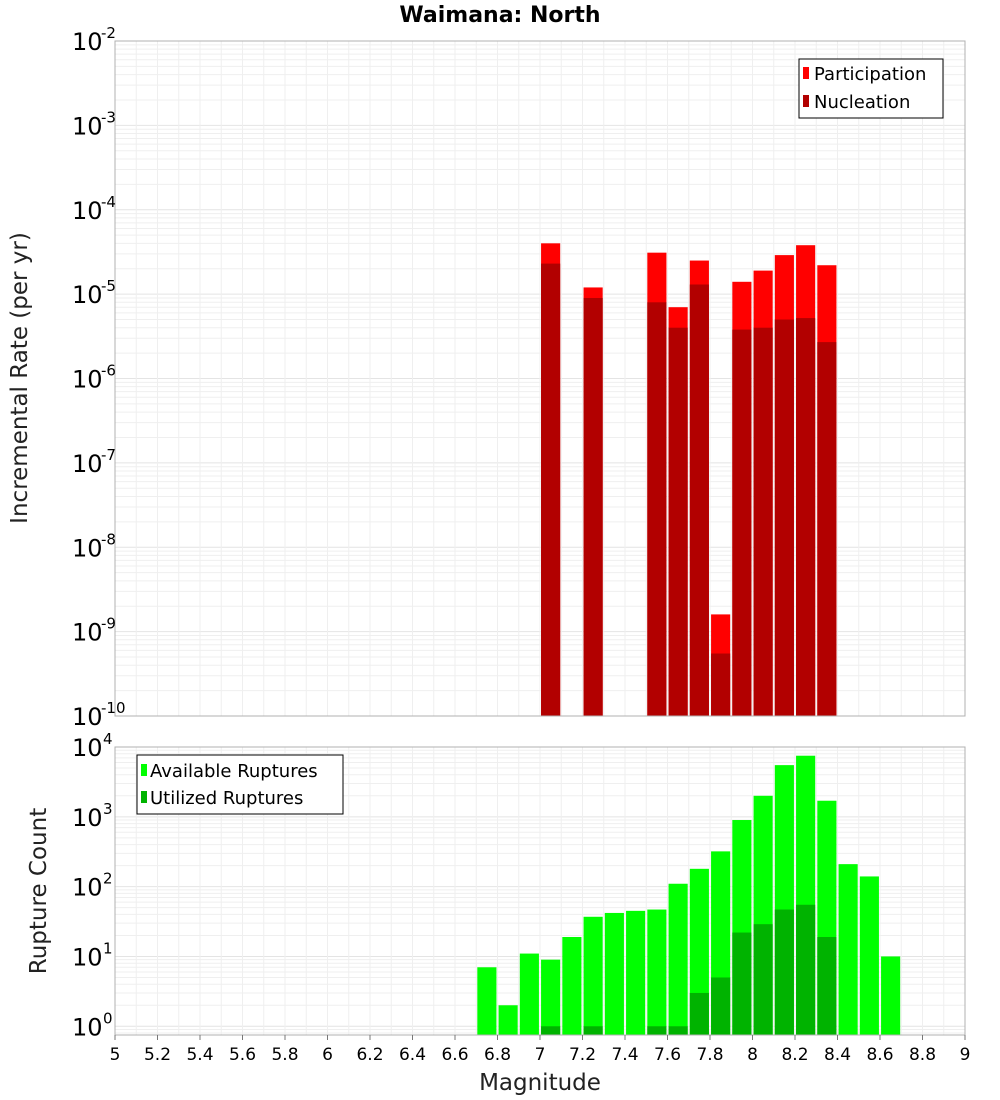 This screenshot has width=1000, height=1100. I want to click on x-tick-label: 5.8, so click(284, 1055).